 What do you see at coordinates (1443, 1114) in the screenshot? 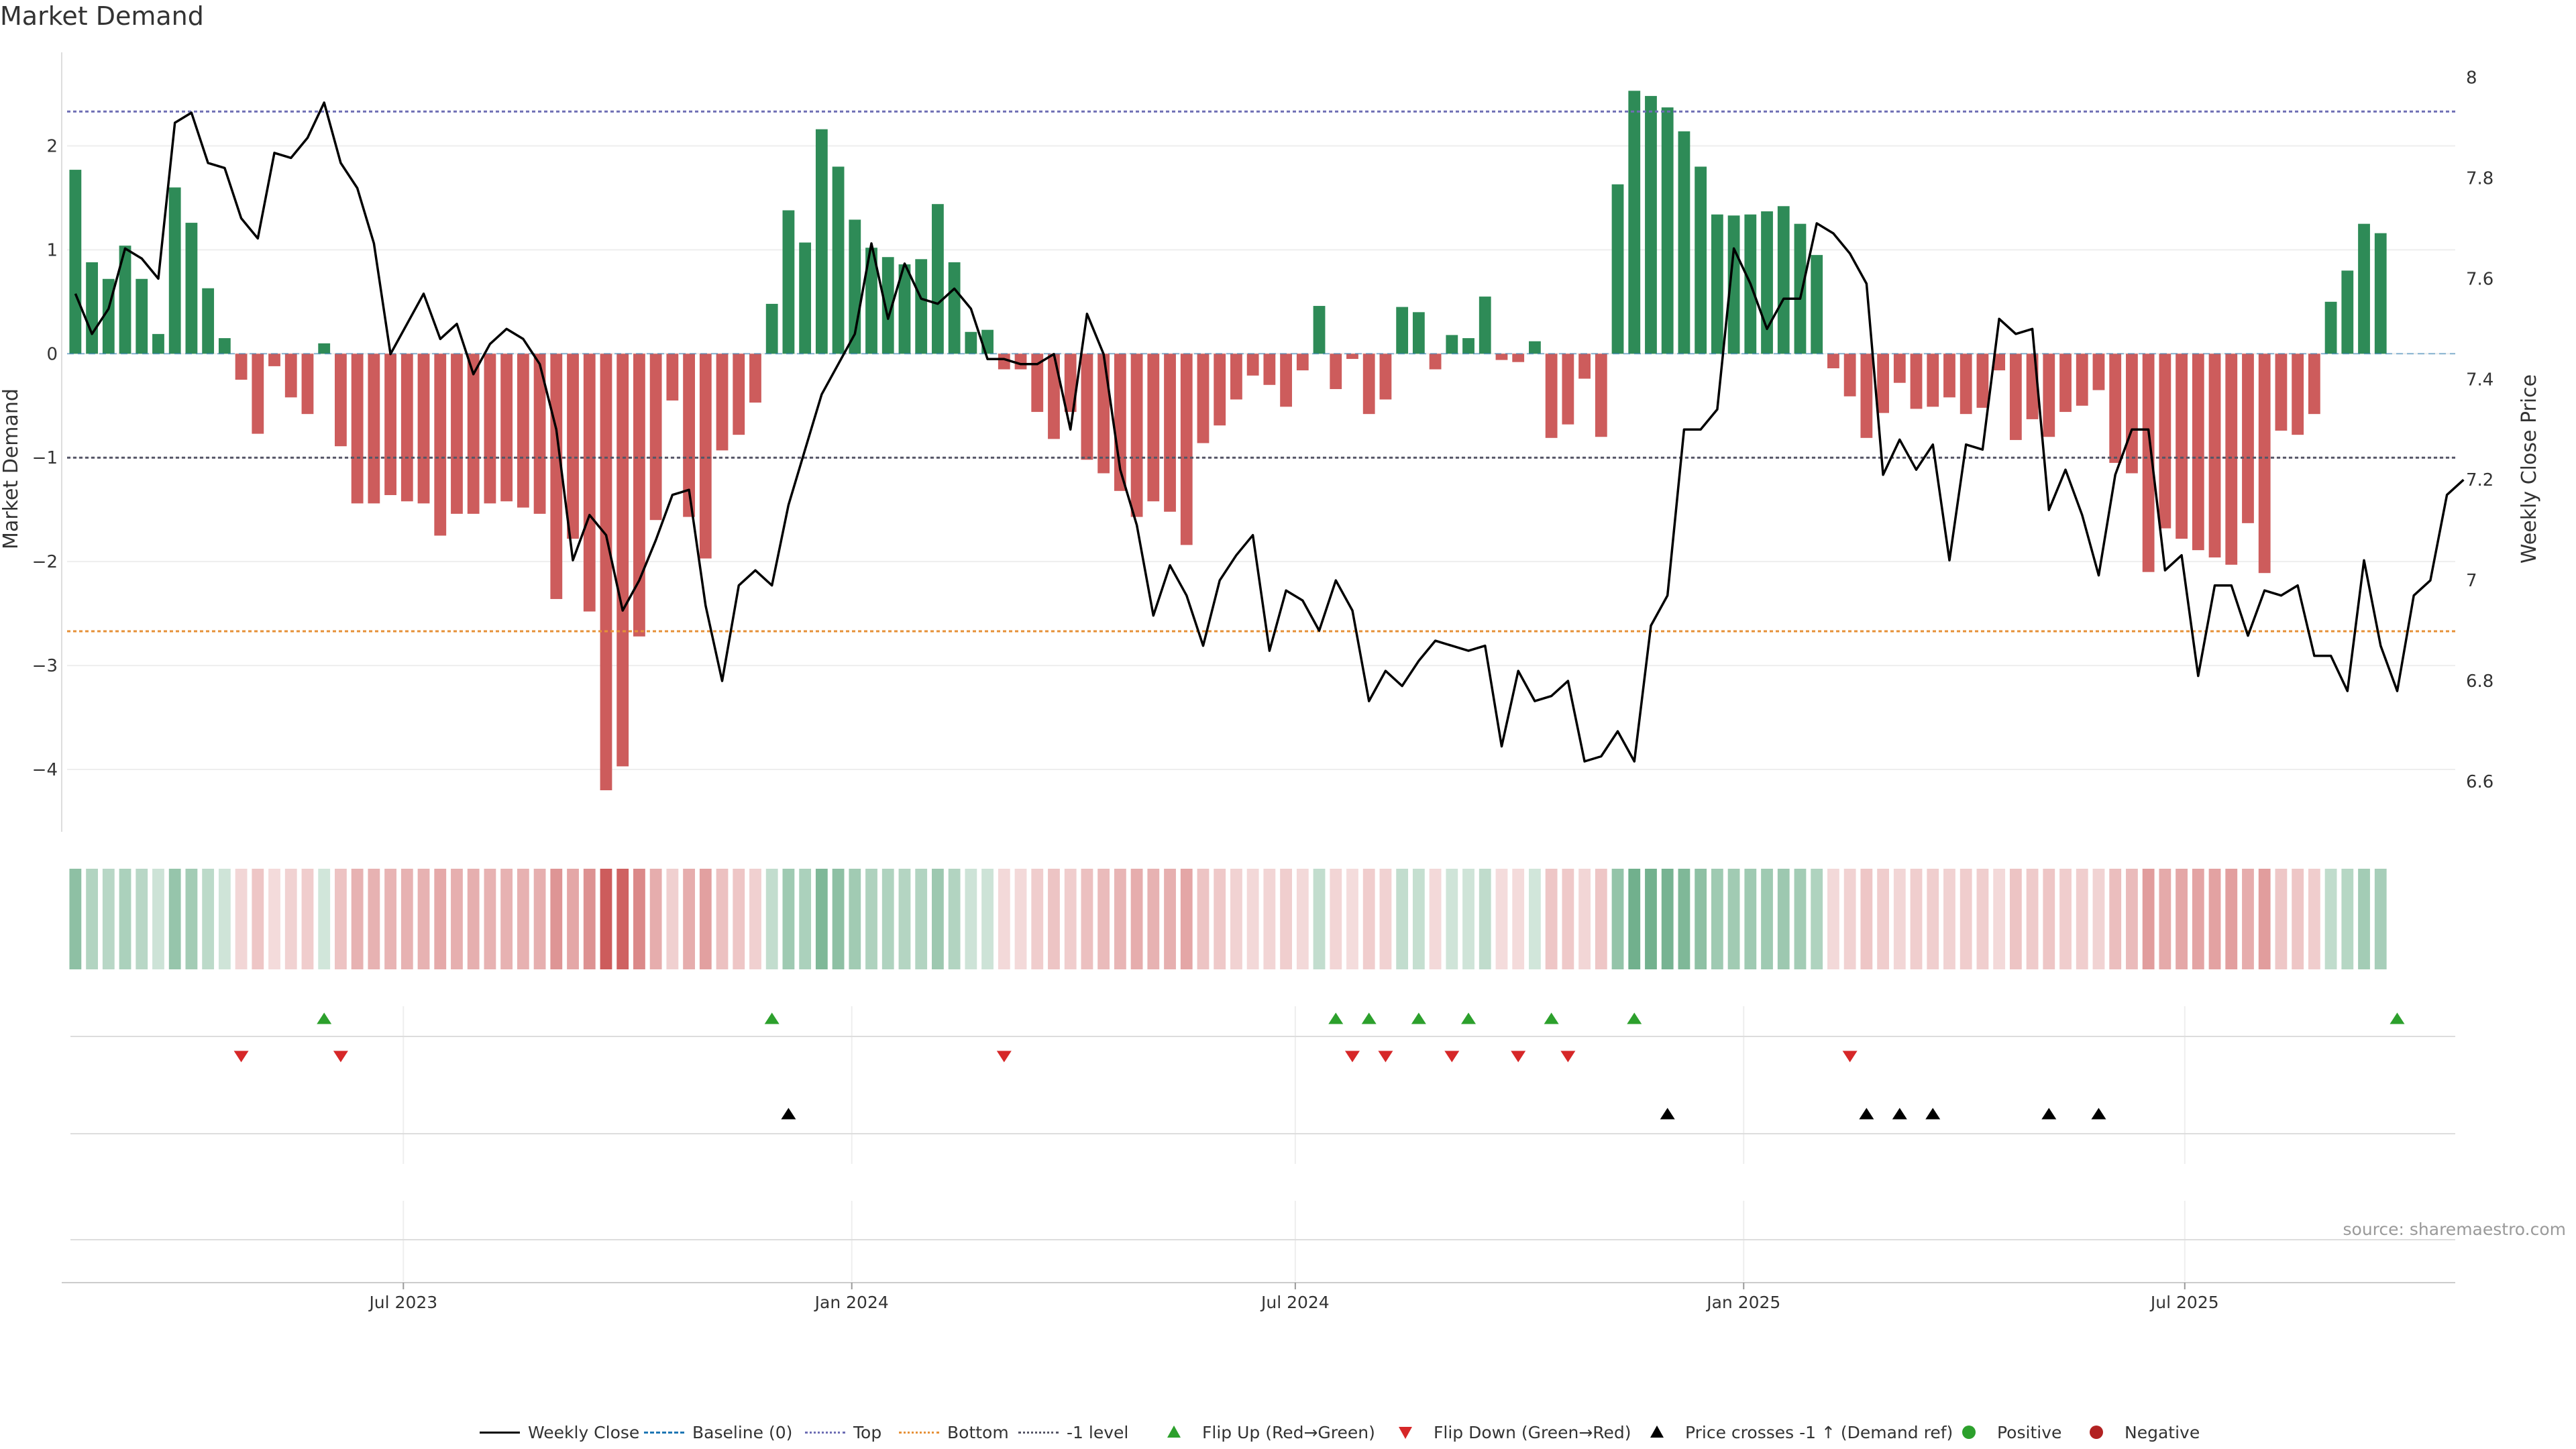
I see `price-cross-markers-layer` at bounding box center [1443, 1114].